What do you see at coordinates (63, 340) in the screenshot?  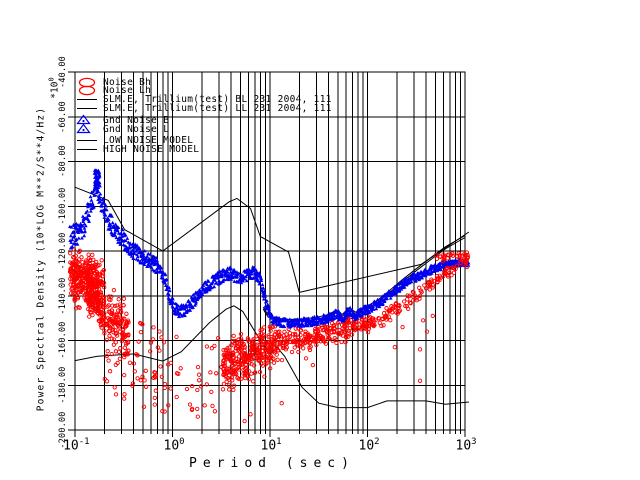 I see `y-tick-label: -160.00` at bounding box center [63, 340].